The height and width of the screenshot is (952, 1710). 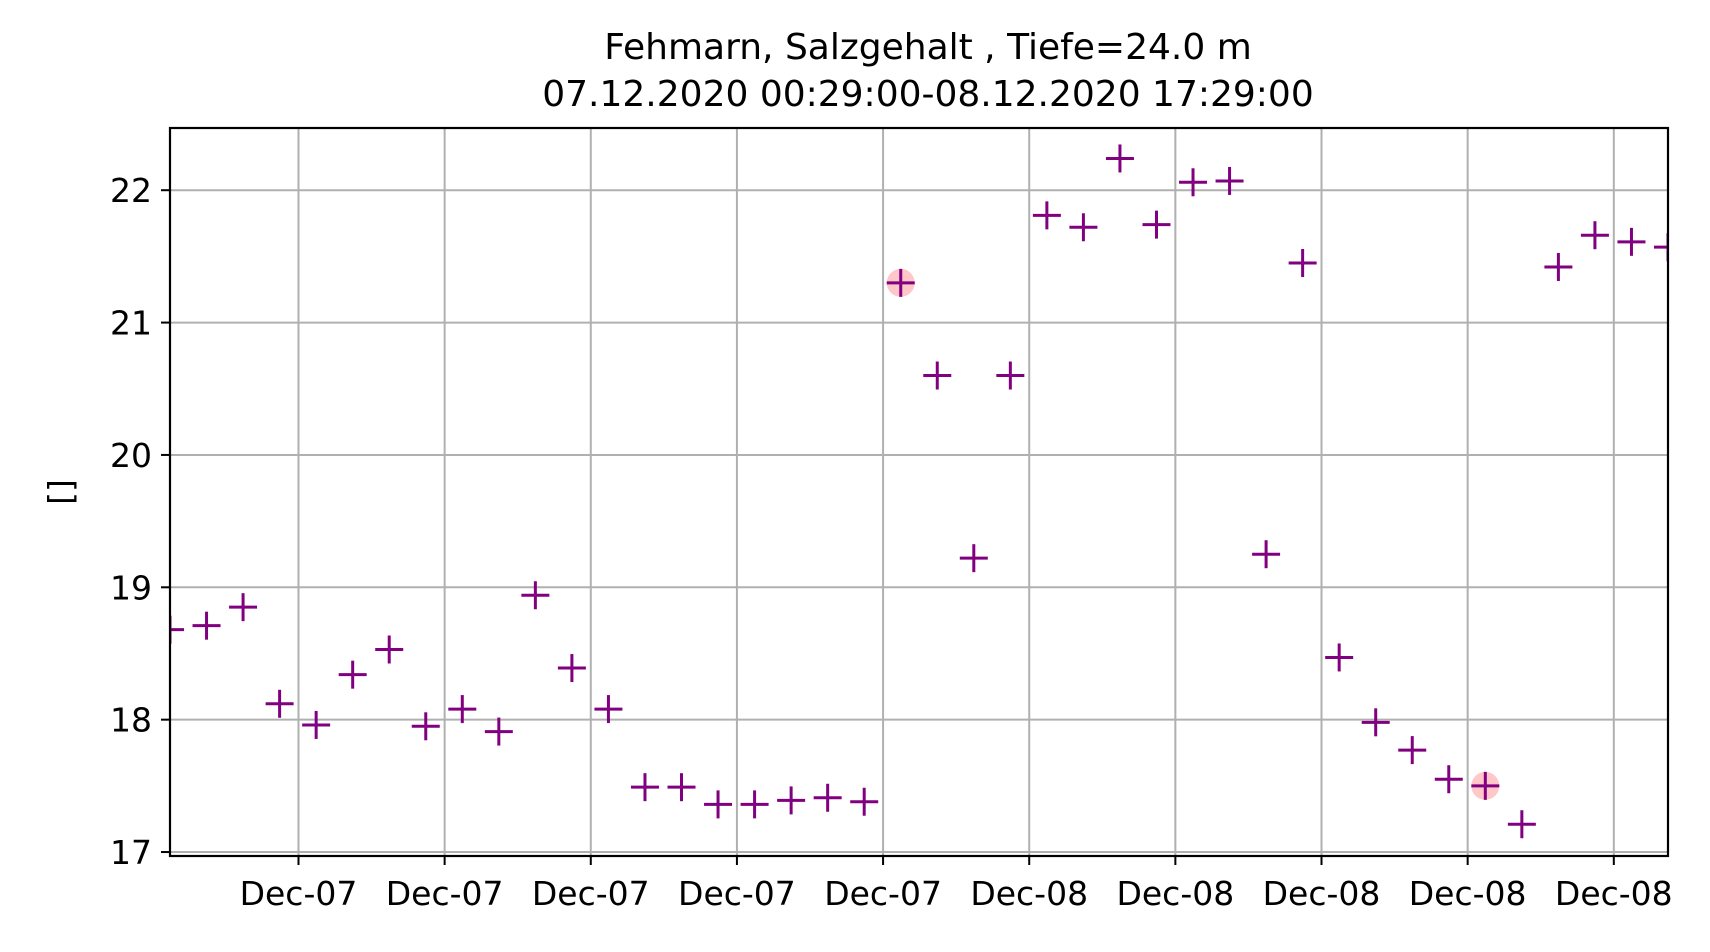 I want to click on y-tick-label: 17, so click(x=131, y=852).